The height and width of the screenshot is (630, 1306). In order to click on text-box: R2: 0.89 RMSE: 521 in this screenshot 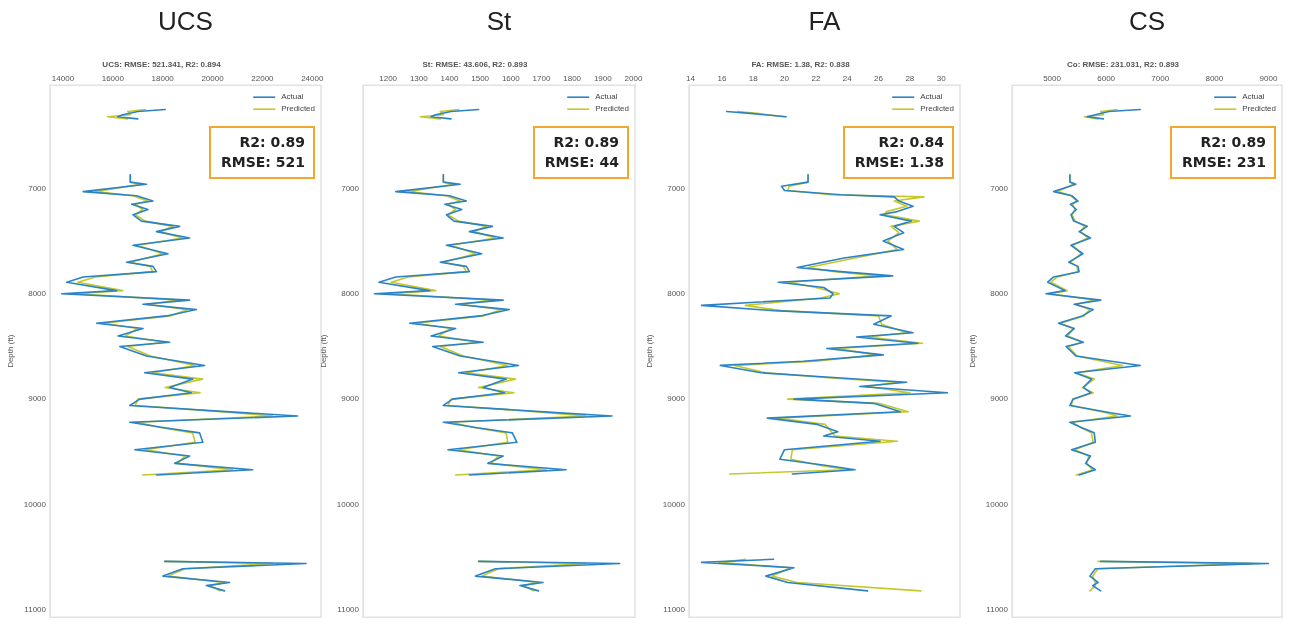, I will do `click(261, 152)`.